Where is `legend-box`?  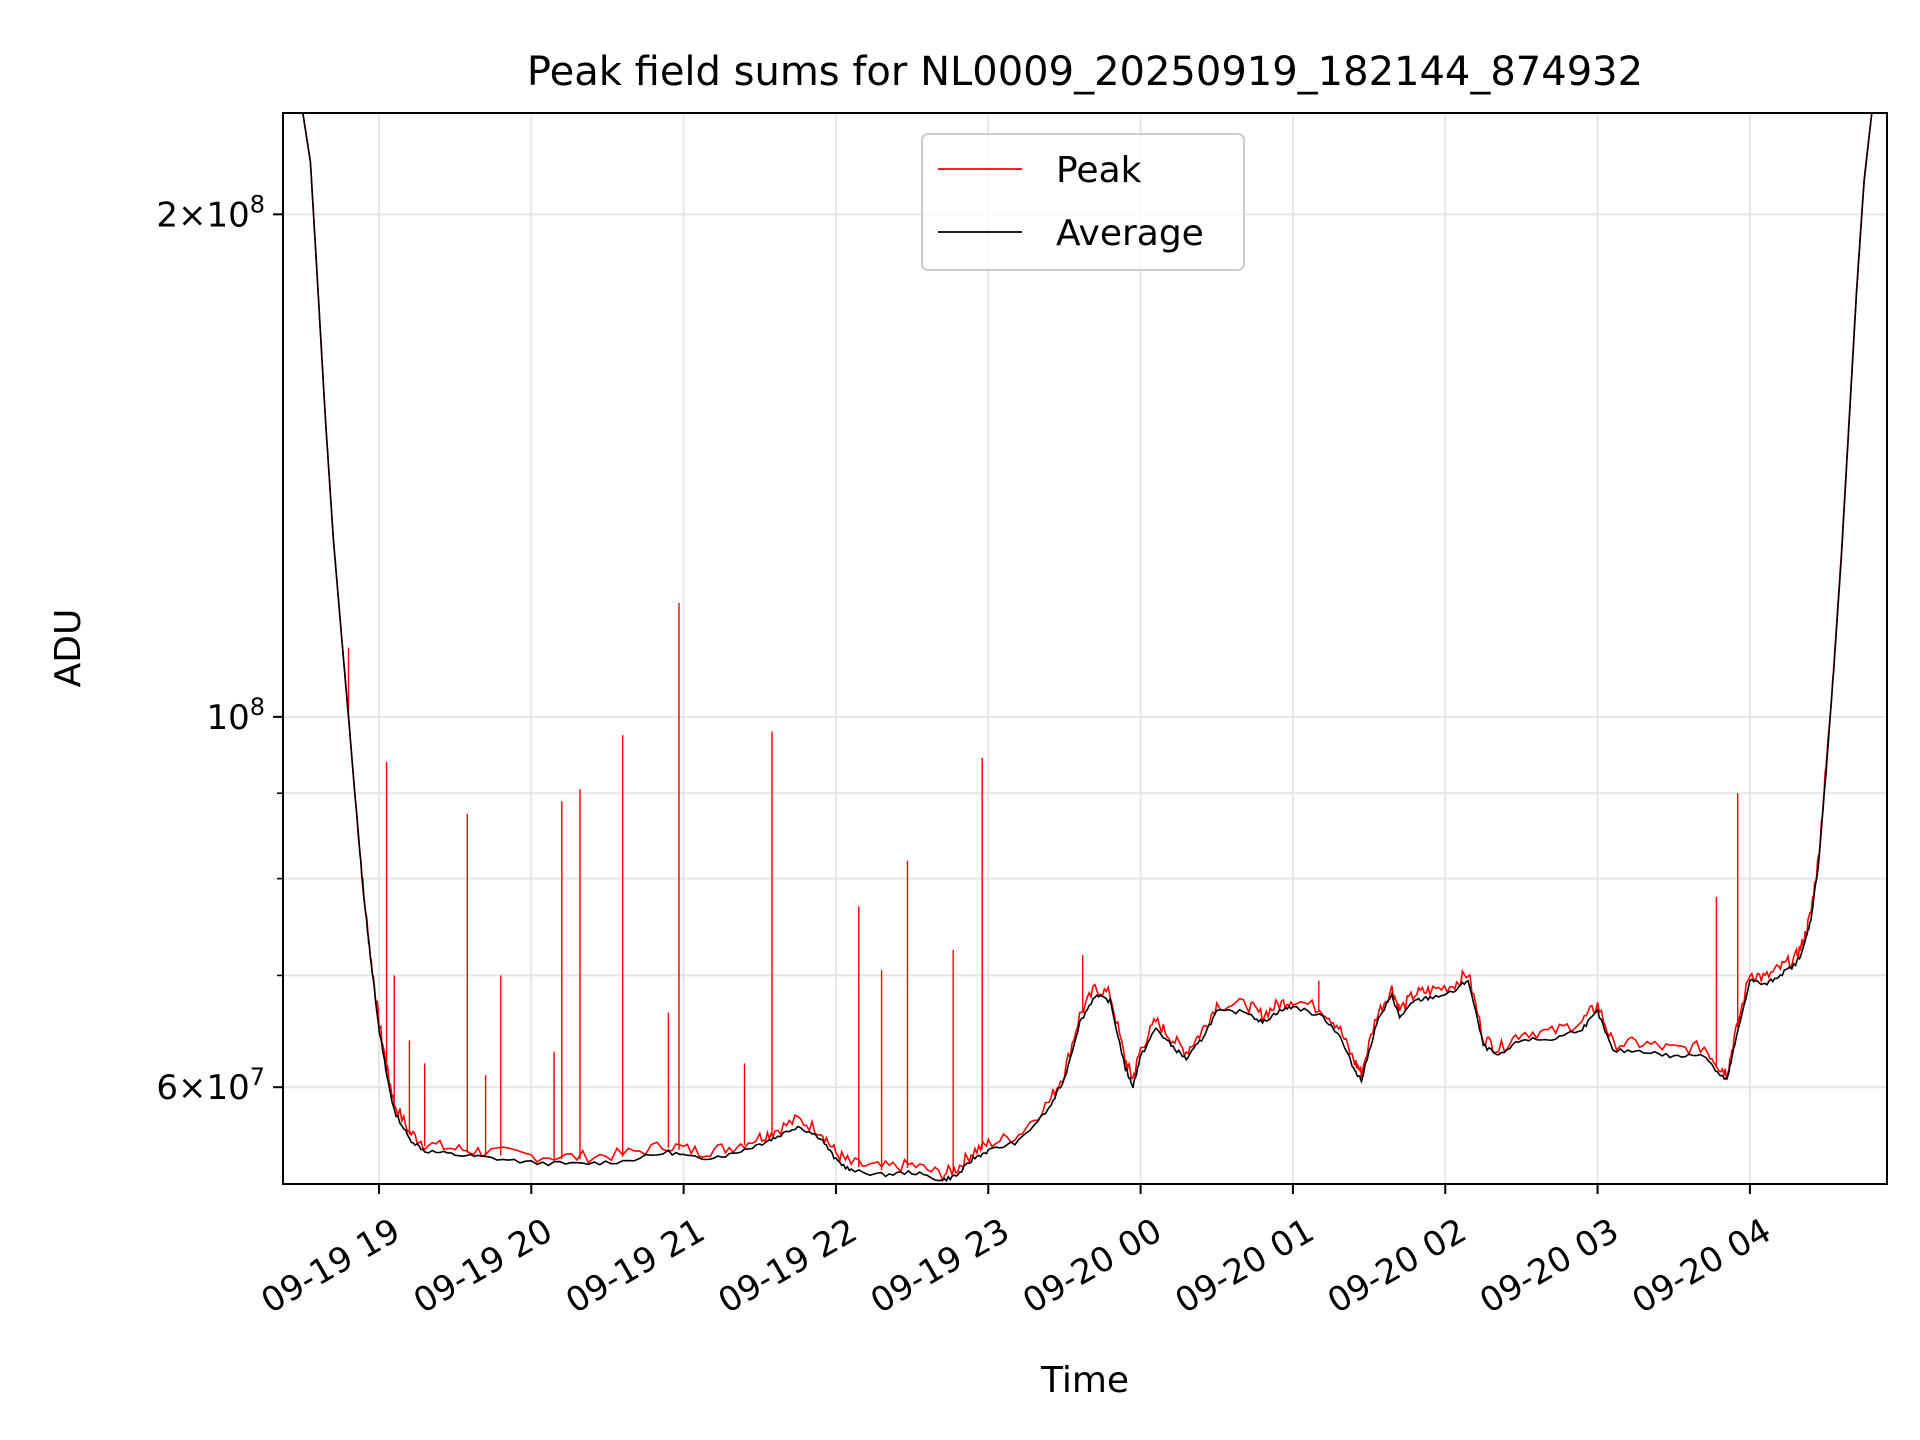
legend-box is located at coordinates (1083, 202).